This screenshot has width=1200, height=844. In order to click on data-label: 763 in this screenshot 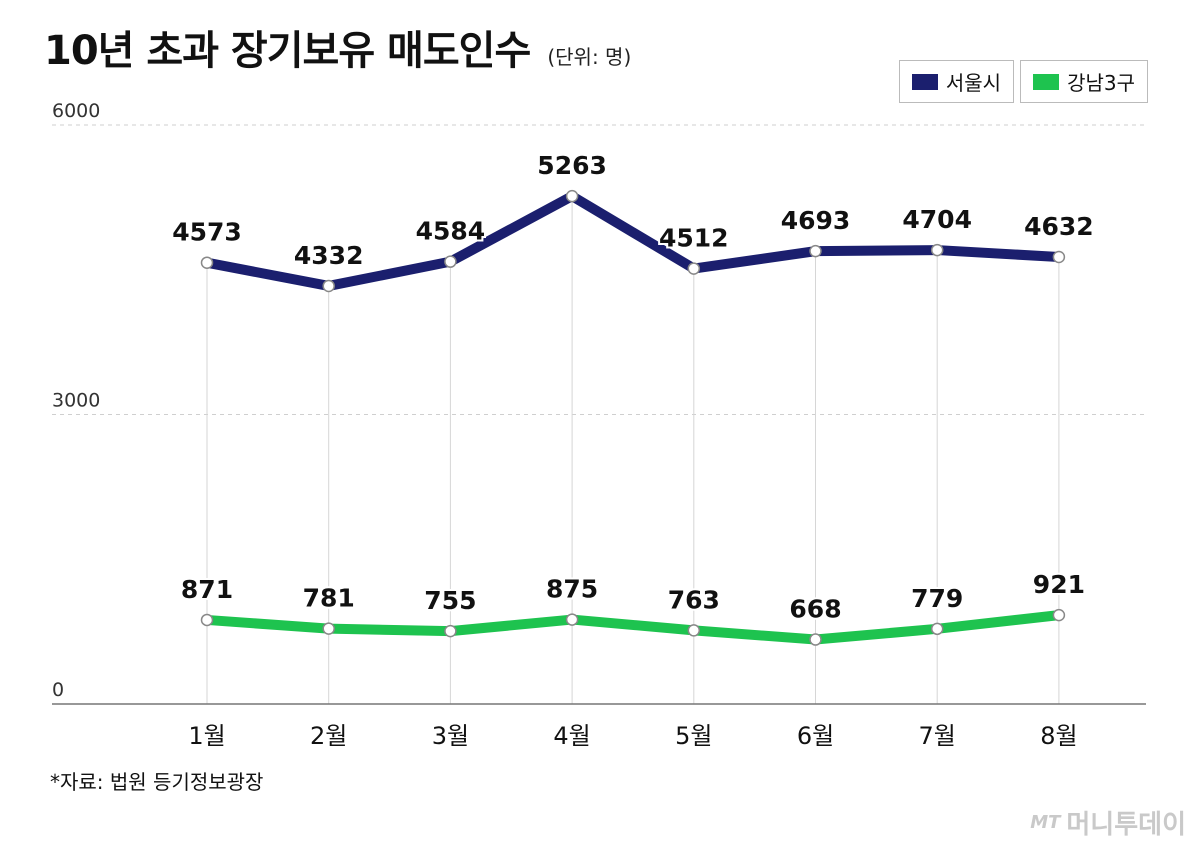, I will do `click(694, 599)`.